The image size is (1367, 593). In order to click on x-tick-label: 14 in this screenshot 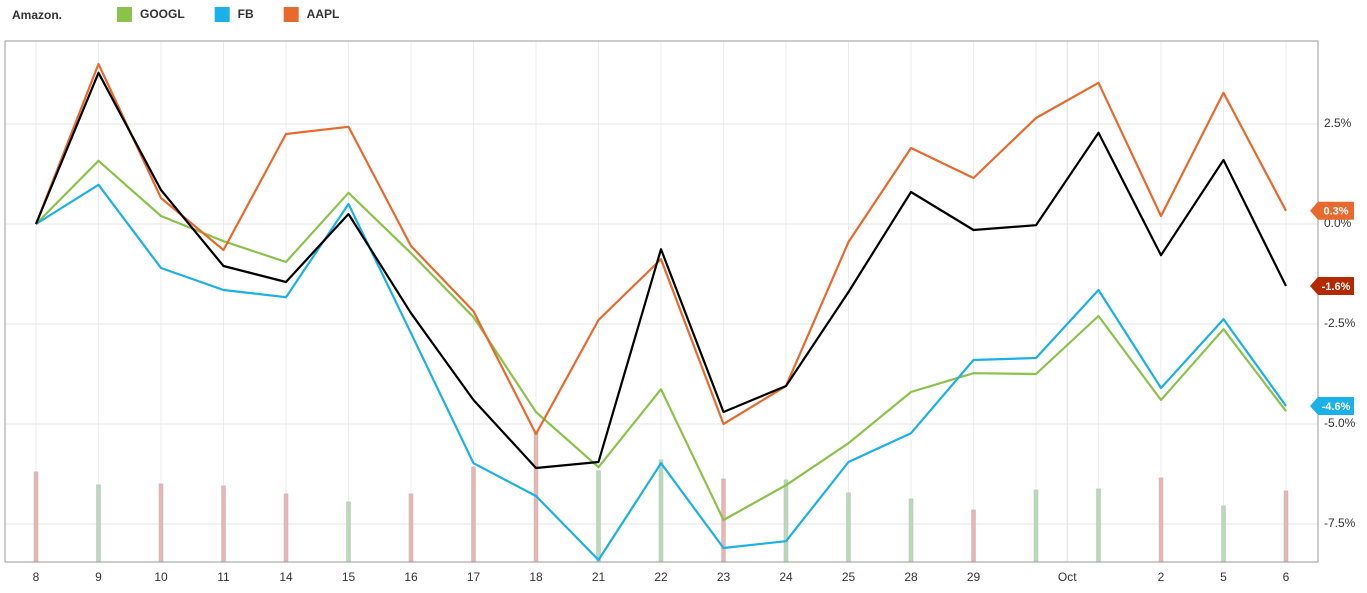, I will do `click(286, 577)`.